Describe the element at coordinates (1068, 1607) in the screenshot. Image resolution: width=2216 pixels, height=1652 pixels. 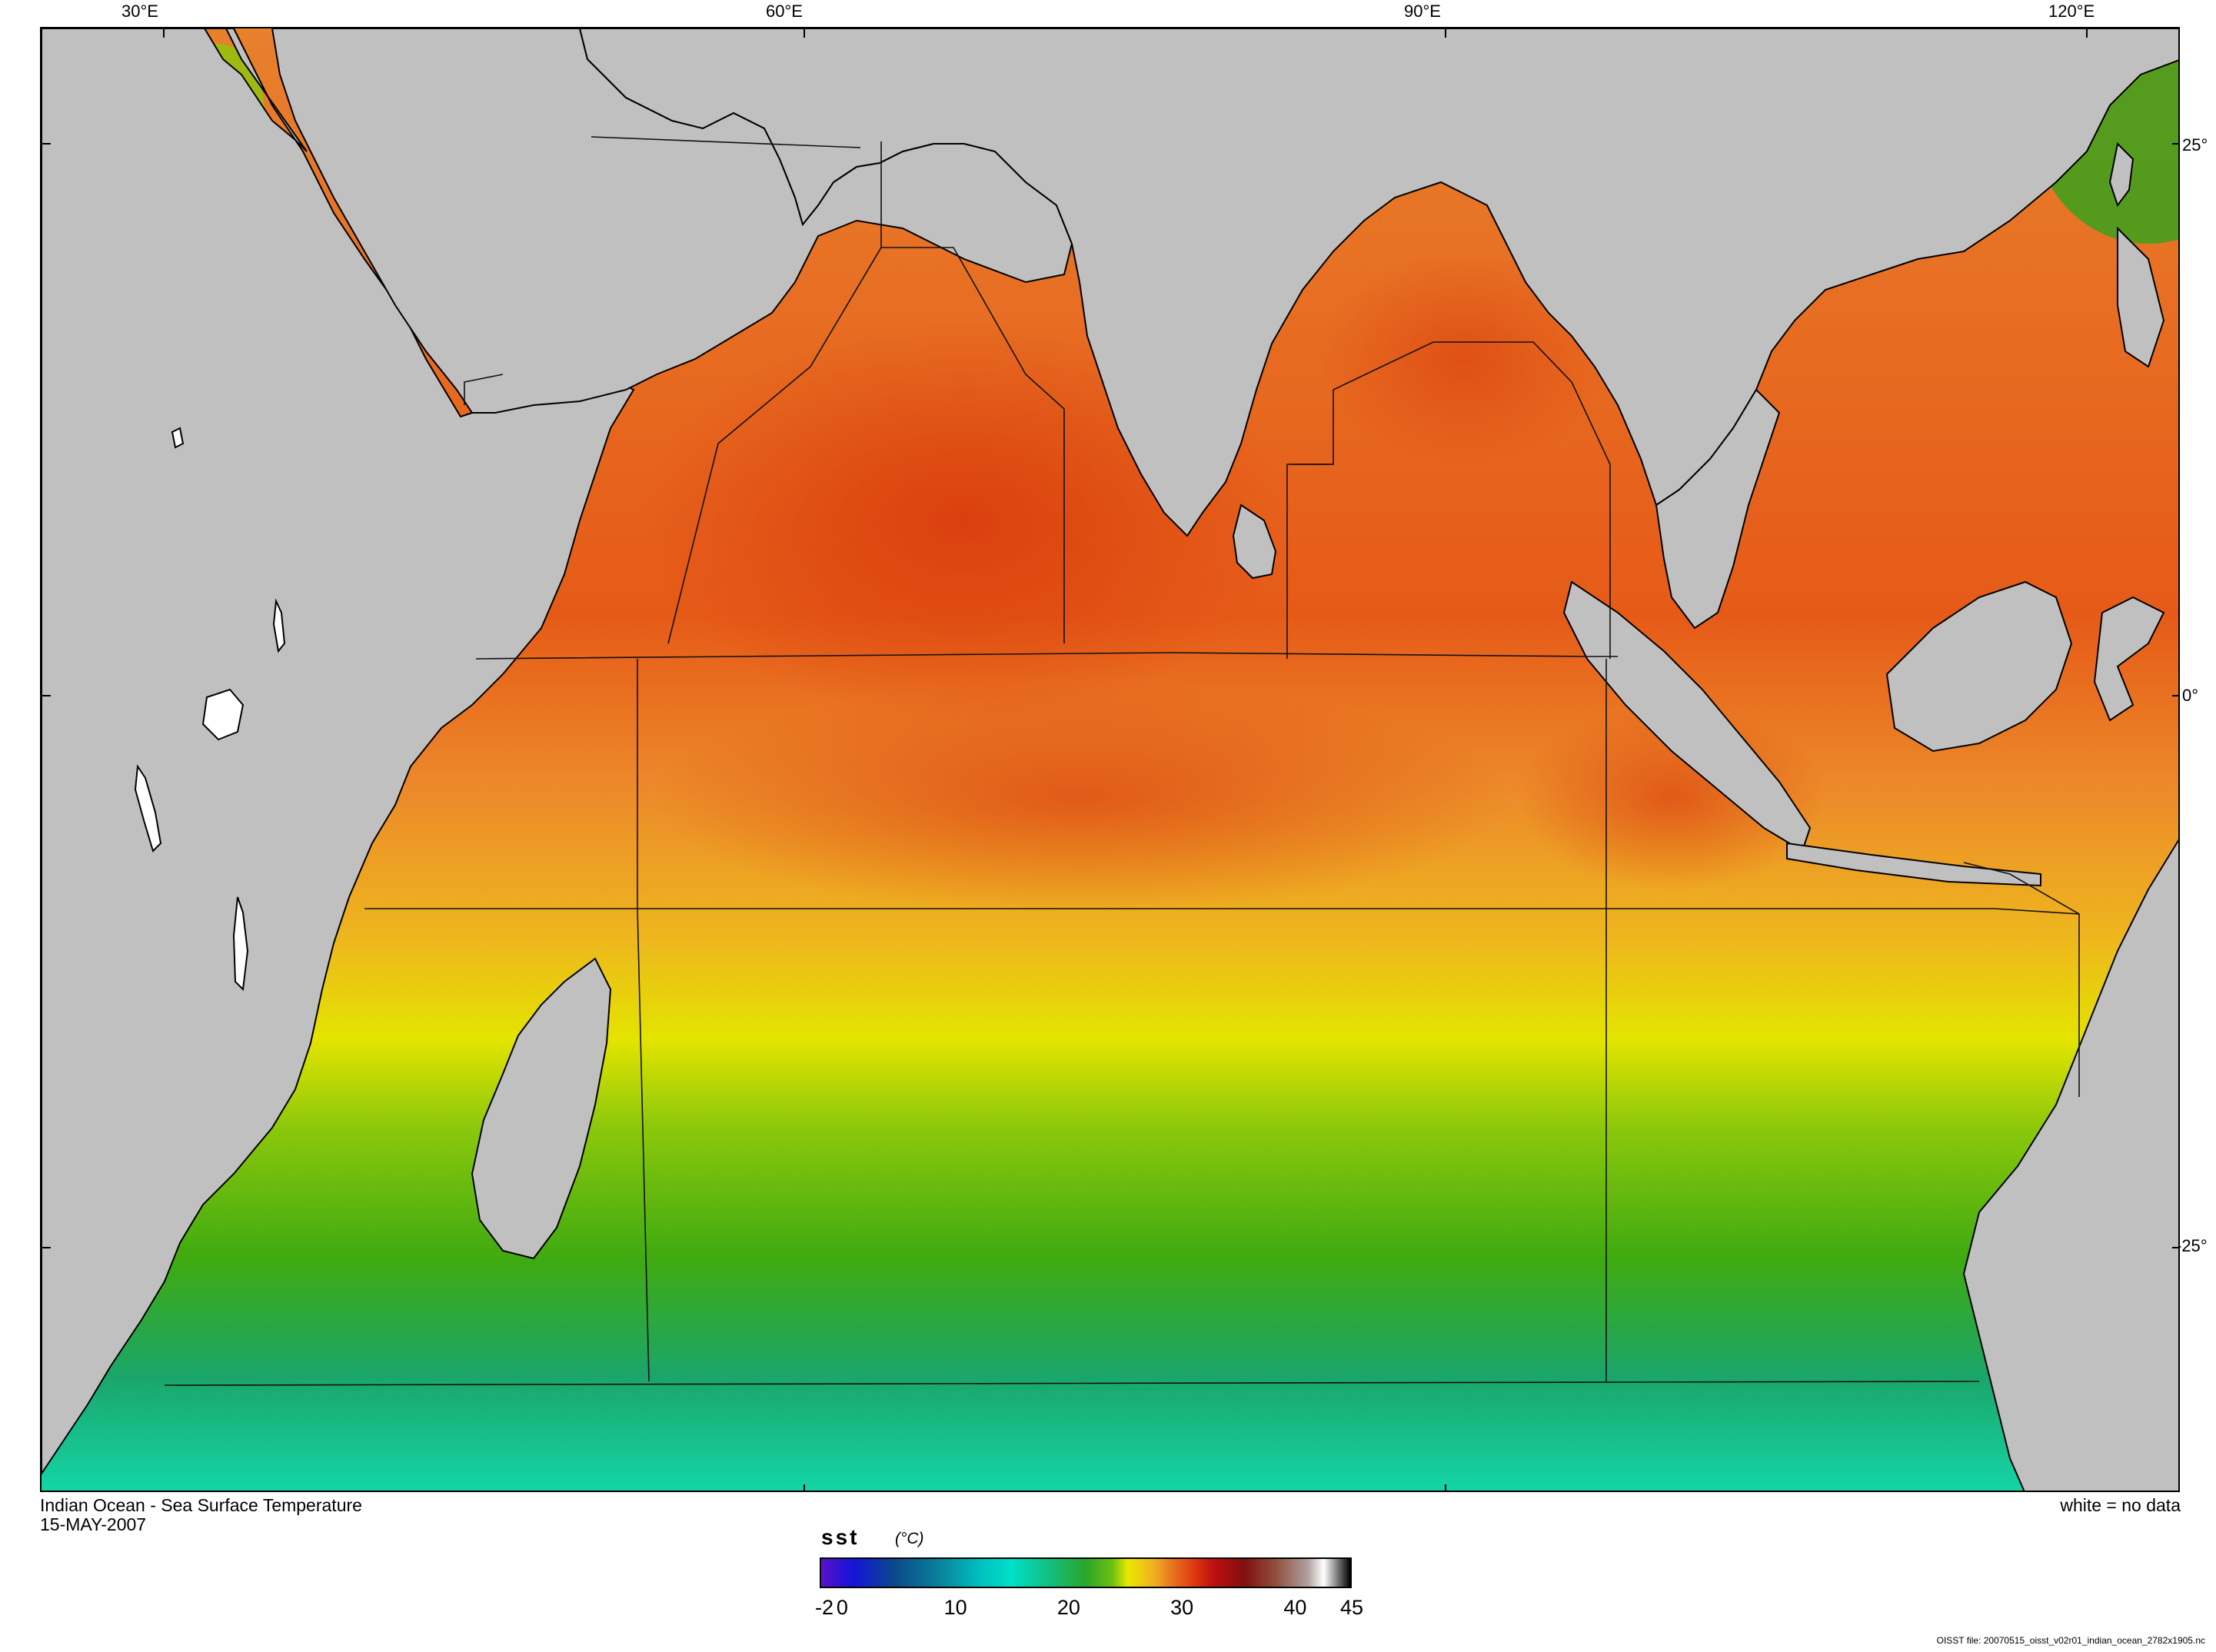
I see `colorbar-tick-label: 20` at that location.